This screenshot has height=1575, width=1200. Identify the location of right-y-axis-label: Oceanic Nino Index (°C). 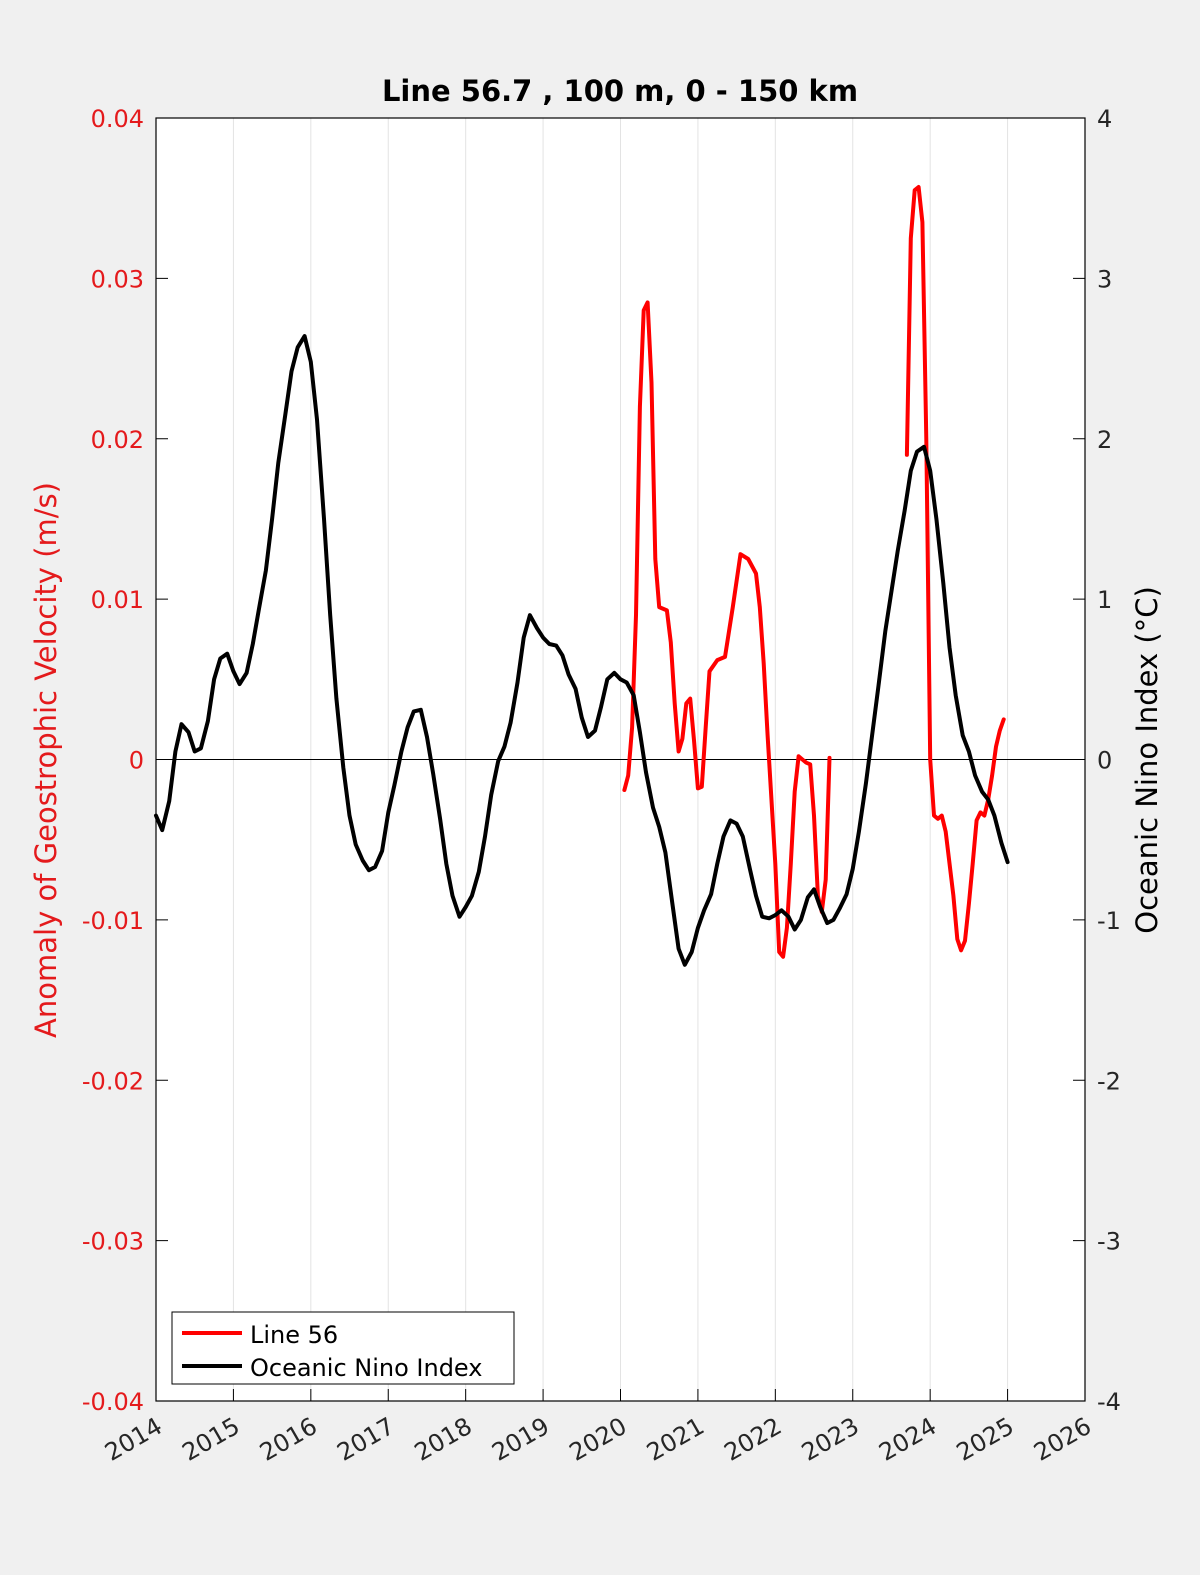
(1147, 760).